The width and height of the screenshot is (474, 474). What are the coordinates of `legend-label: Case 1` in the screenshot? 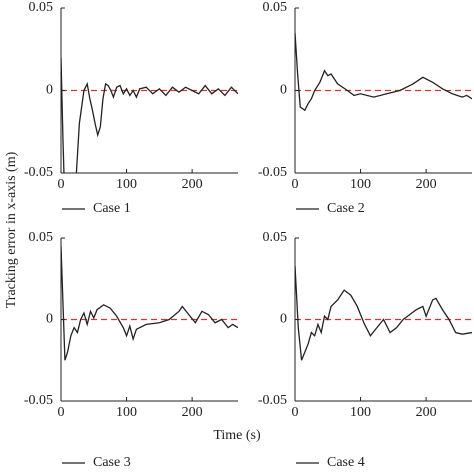 It's located at (112, 208).